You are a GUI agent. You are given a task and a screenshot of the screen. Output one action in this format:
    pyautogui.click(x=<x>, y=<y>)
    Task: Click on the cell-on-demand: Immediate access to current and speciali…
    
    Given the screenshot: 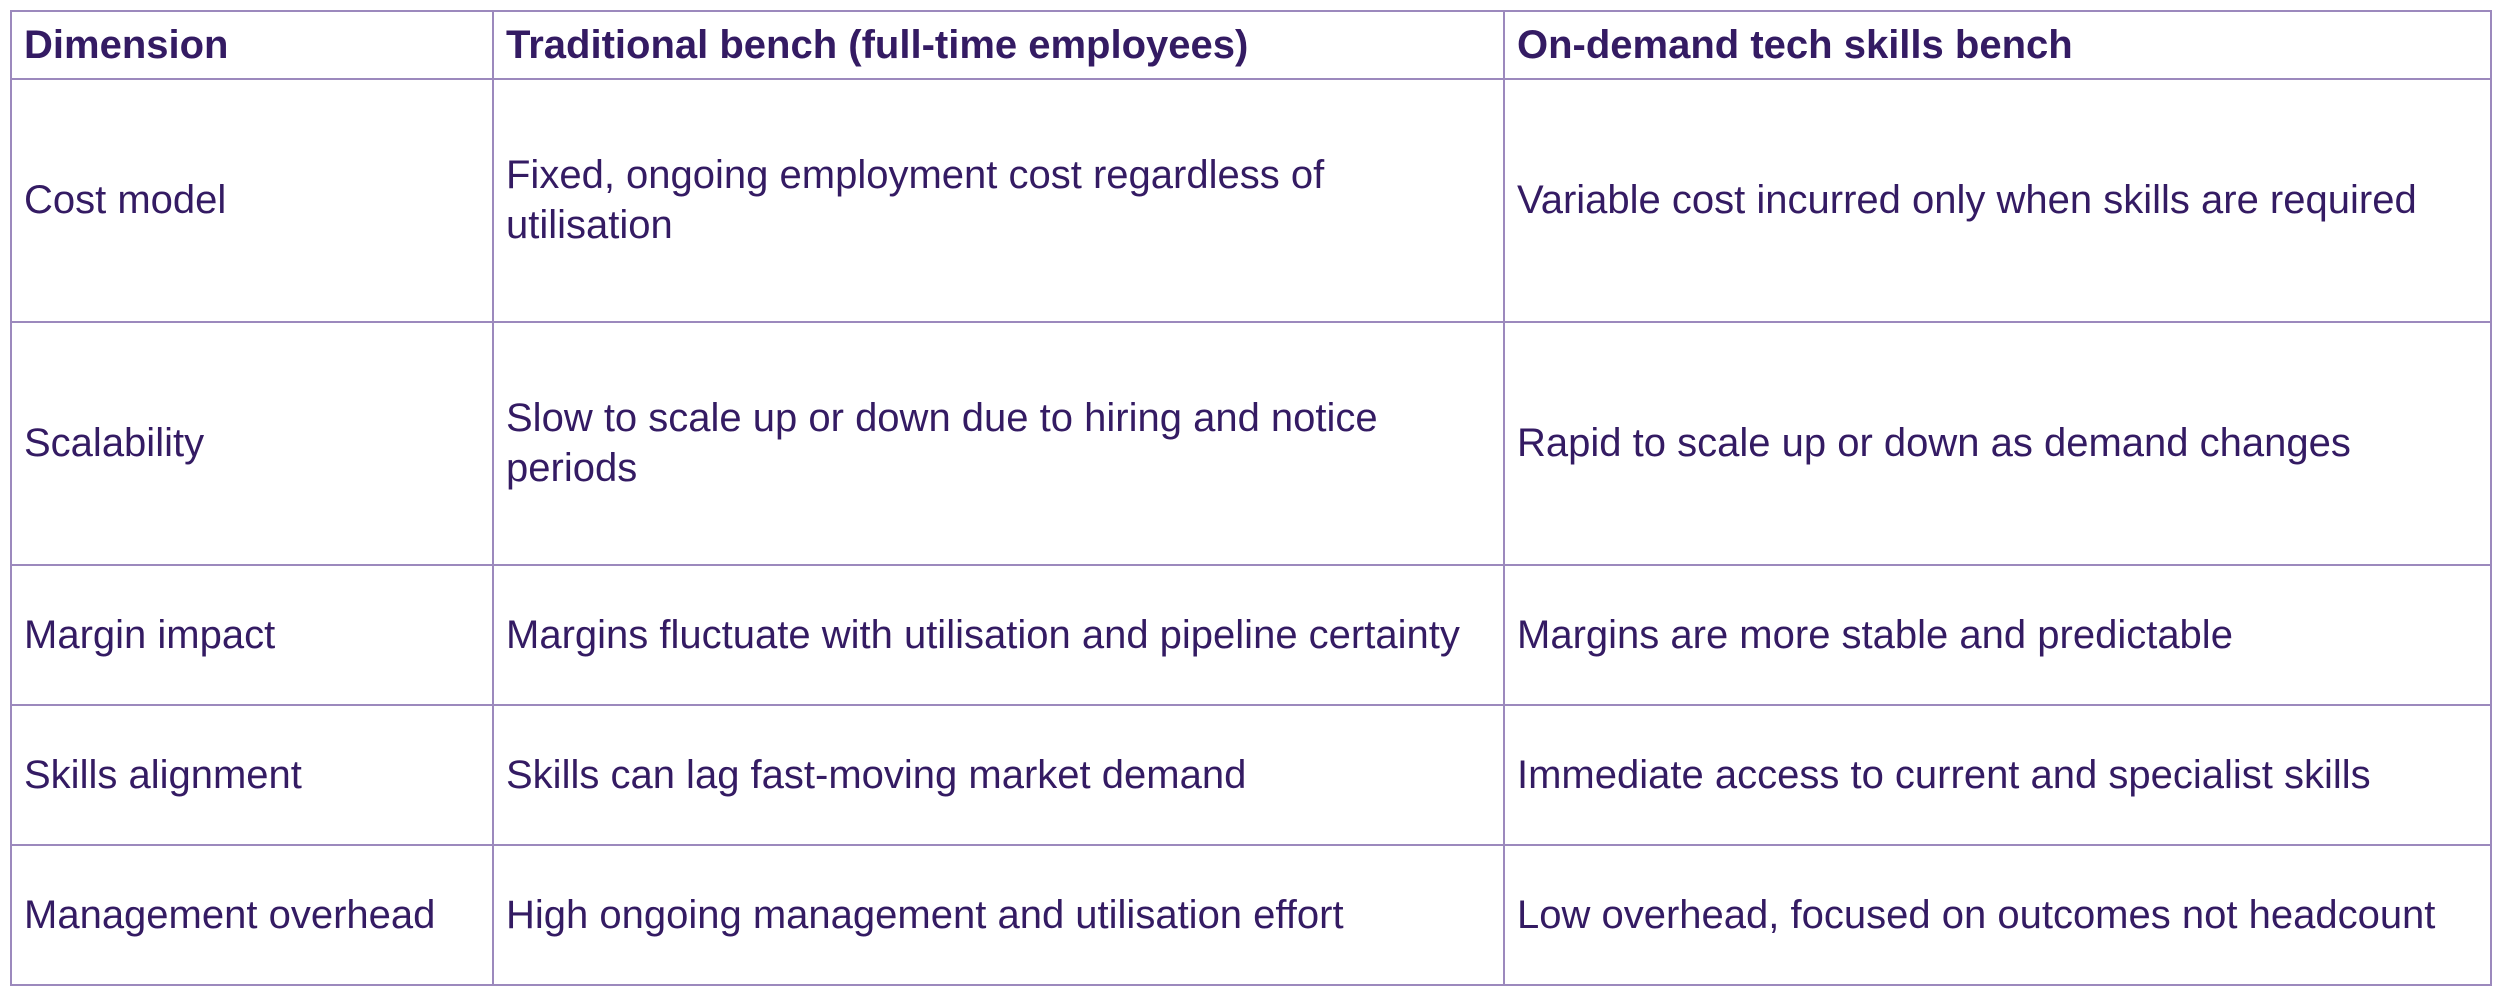 What is the action you would take?
    pyautogui.click(x=1997, y=774)
    